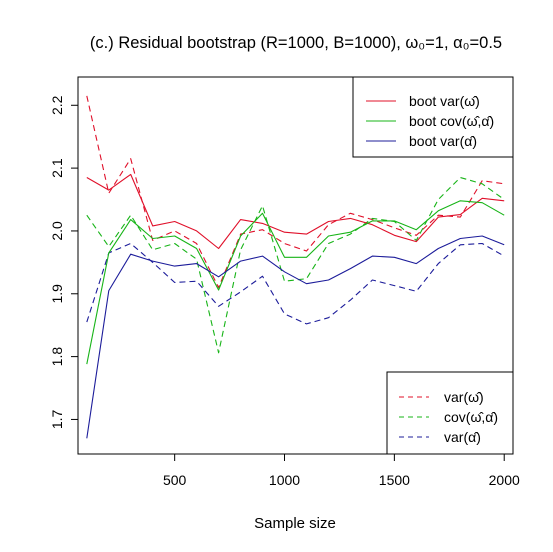 Image resolution: width=553 pixels, height=552 pixels. Describe the element at coordinates (57, 168) in the screenshot. I see `y-tick-label: 2.1` at that location.